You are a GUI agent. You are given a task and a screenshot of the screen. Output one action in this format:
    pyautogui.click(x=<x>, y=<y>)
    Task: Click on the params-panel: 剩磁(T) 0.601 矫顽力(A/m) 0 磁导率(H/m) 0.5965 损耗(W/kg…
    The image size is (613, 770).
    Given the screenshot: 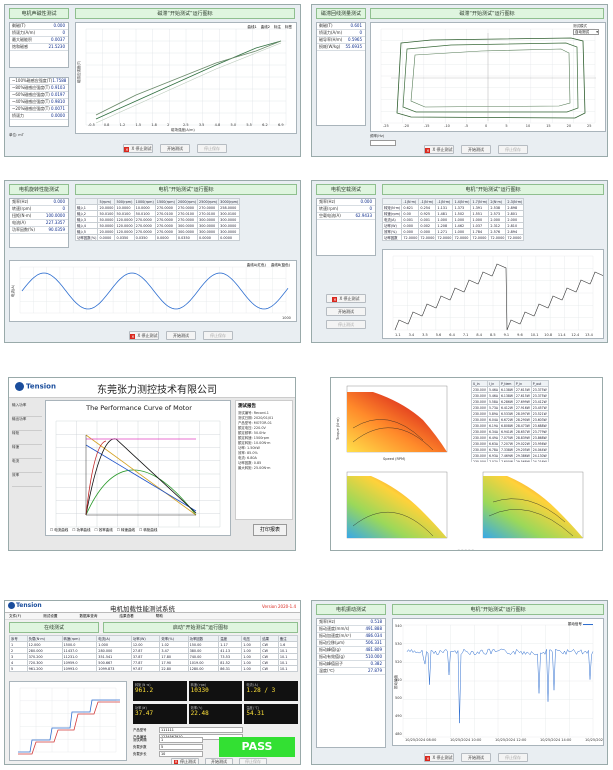 What is the action you would take?
    pyautogui.click(x=341, y=74)
    